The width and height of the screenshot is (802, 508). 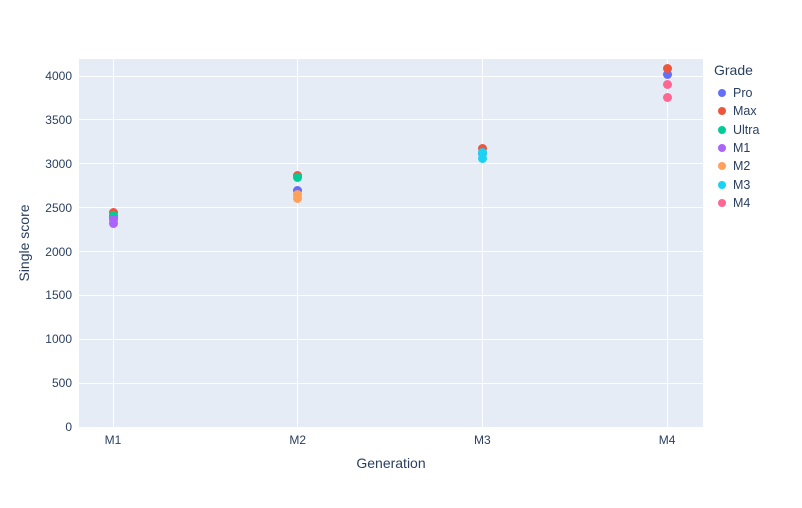 I want to click on legend-title: Grade, so click(x=733, y=70).